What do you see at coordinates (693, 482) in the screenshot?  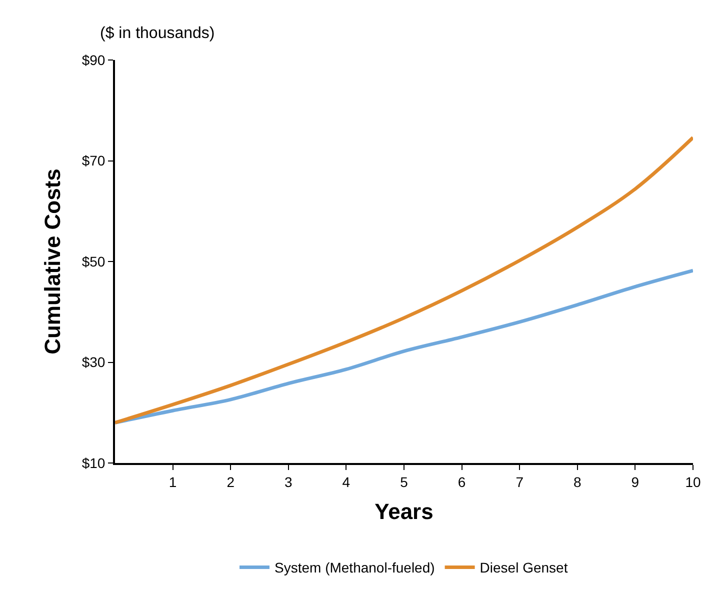 I see `x-tick-label: 10` at bounding box center [693, 482].